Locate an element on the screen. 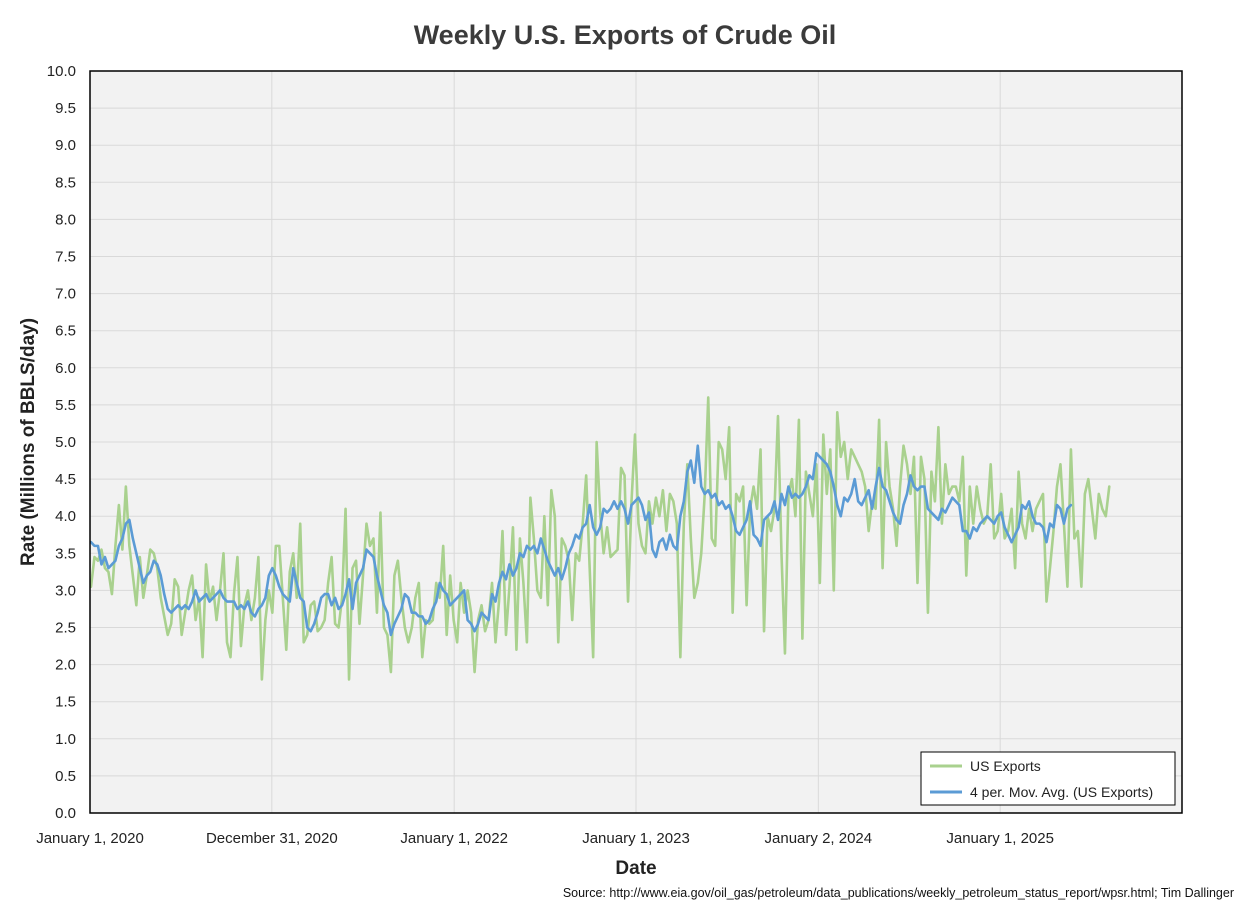 This screenshot has height=905, width=1248. y-tick-label: 4.5 is located at coordinates (65, 479).